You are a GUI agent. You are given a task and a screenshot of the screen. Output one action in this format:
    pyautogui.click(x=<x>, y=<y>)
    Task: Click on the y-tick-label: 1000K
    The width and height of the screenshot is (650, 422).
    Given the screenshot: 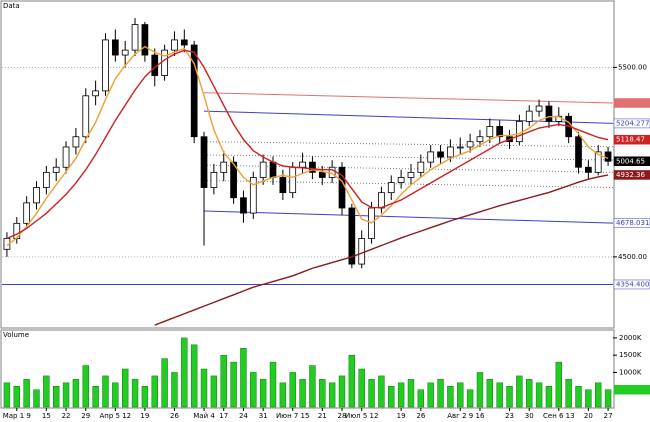 What is the action you would take?
    pyautogui.click(x=630, y=372)
    